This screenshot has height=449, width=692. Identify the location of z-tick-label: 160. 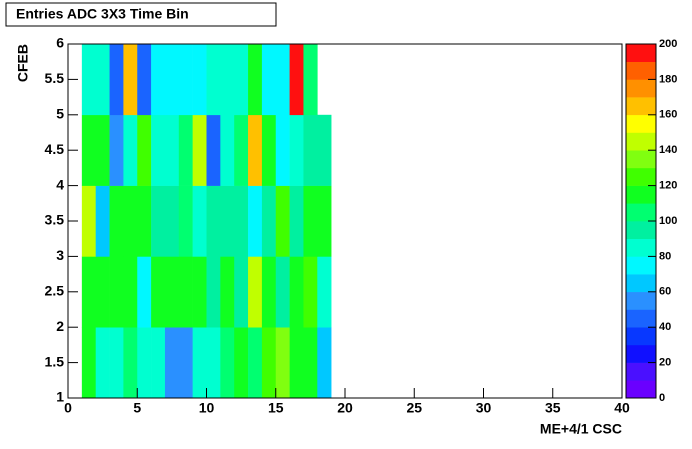
(668, 115).